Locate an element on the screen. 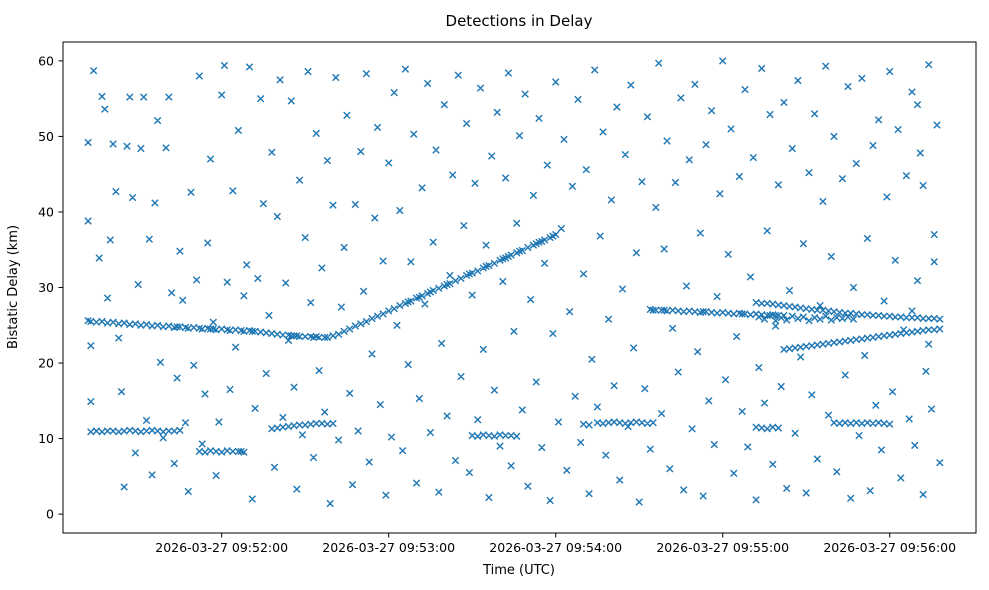 Image resolution: width=989 pixels, height=590 pixels. x-tick-label: 2026-03-27 09:56:00 is located at coordinates (889, 547).